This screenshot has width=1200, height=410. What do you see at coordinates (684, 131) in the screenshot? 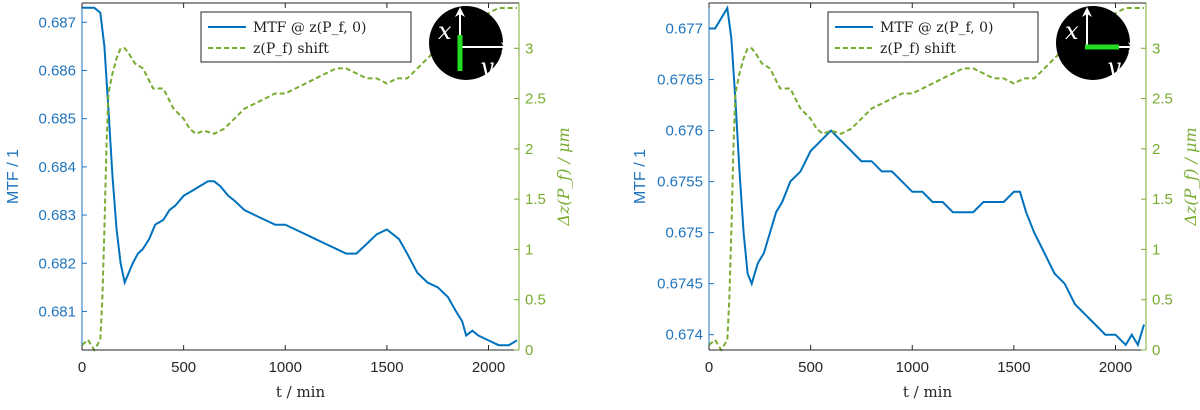
I see `y-tick-label-left: 0.676` at bounding box center [684, 131].